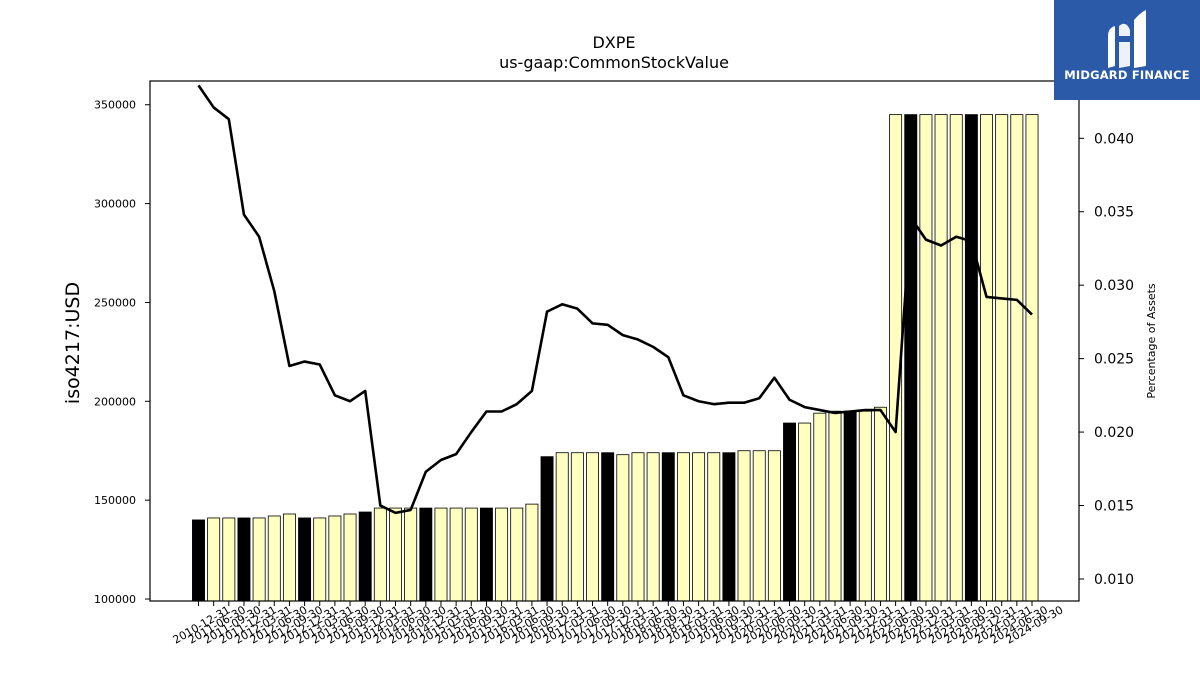 The height and width of the screenshot is (675, 1200). I want to click on y2-axis-label: Percentage of Assets, so click(1151, 341).